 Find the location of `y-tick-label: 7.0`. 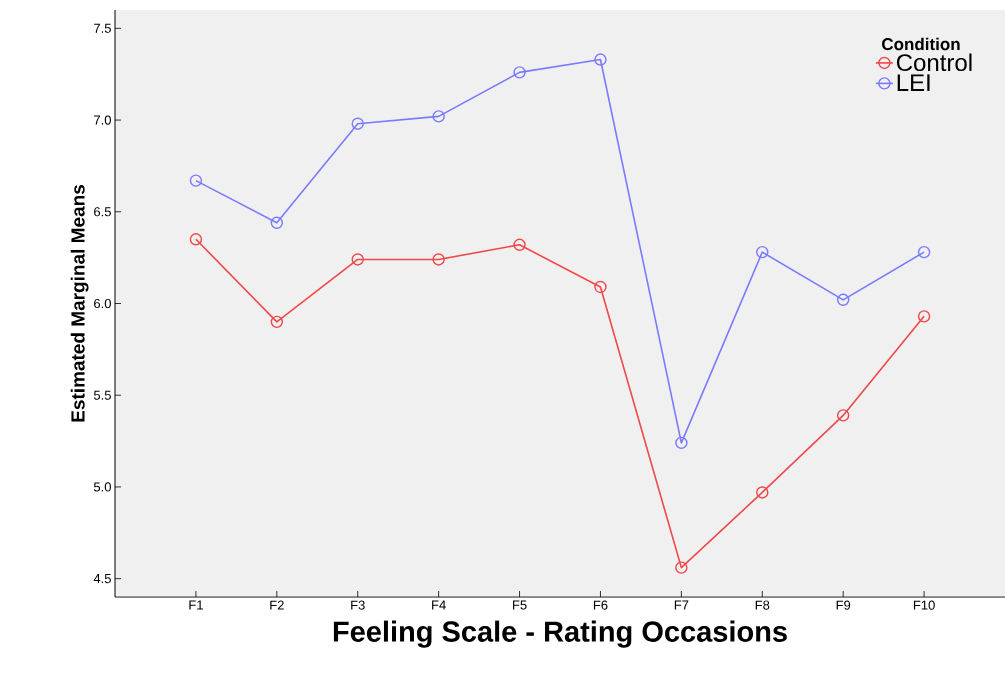

y-tick-label: 7.0 is located at coordinates (102, 120).